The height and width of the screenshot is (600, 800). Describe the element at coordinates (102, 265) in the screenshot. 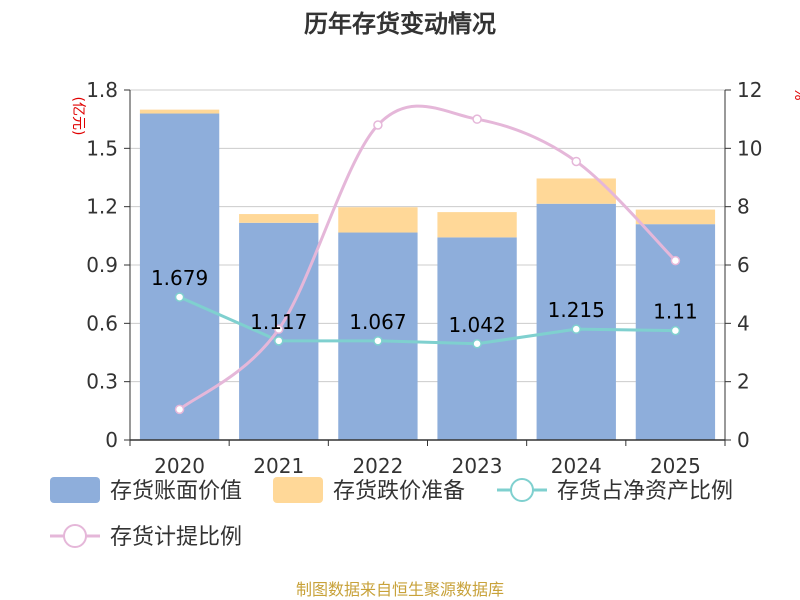

I see `y-left-tick-label: 0.9` at that location.